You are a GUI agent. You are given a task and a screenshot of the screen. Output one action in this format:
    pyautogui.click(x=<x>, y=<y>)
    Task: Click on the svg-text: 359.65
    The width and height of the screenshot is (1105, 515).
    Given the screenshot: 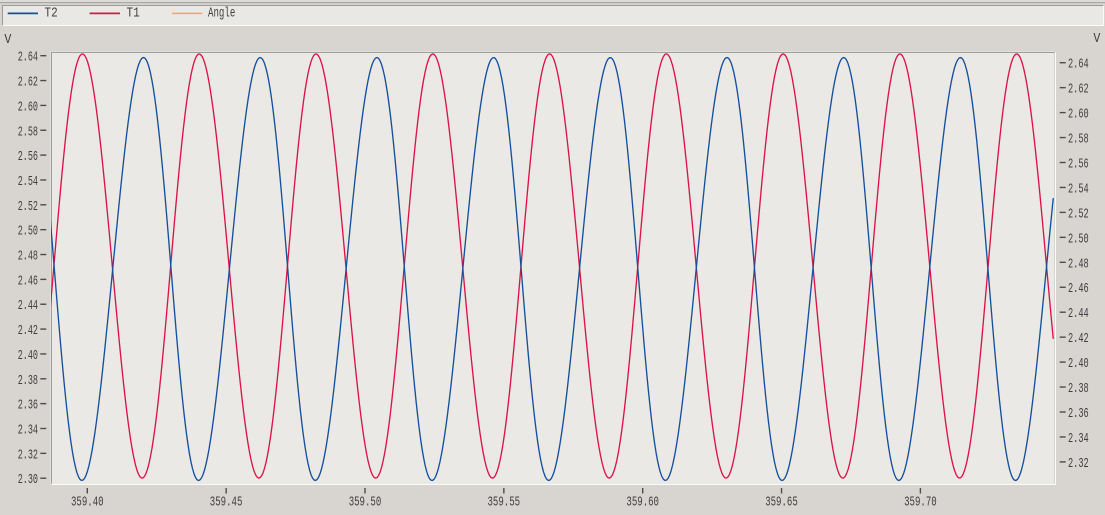 What is the action you would take?
    pyautogui.click(x=781, y=502)
    